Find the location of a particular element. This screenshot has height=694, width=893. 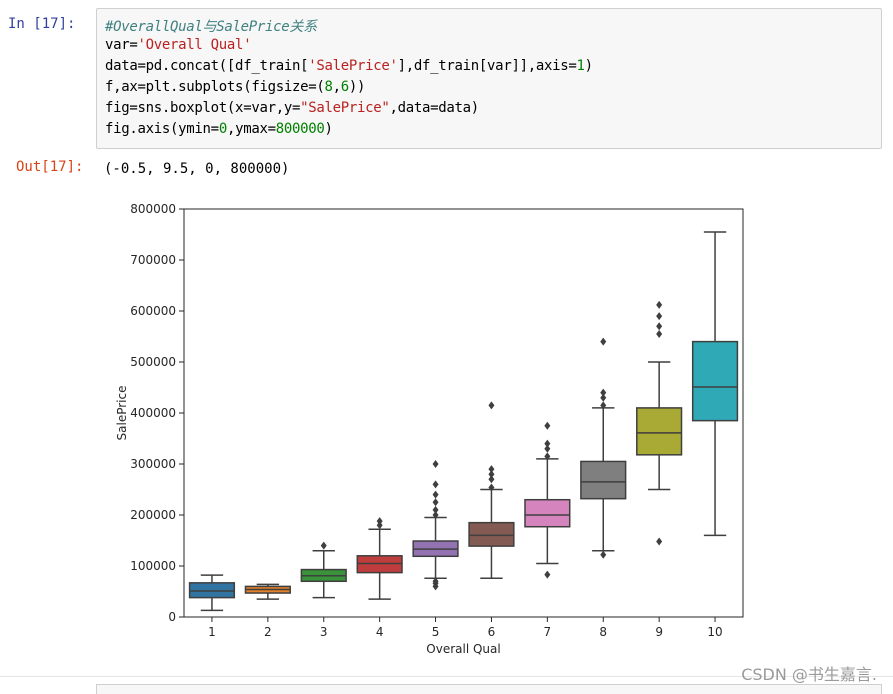

x-tick-label: 10 is located at coordinates (714, 632).